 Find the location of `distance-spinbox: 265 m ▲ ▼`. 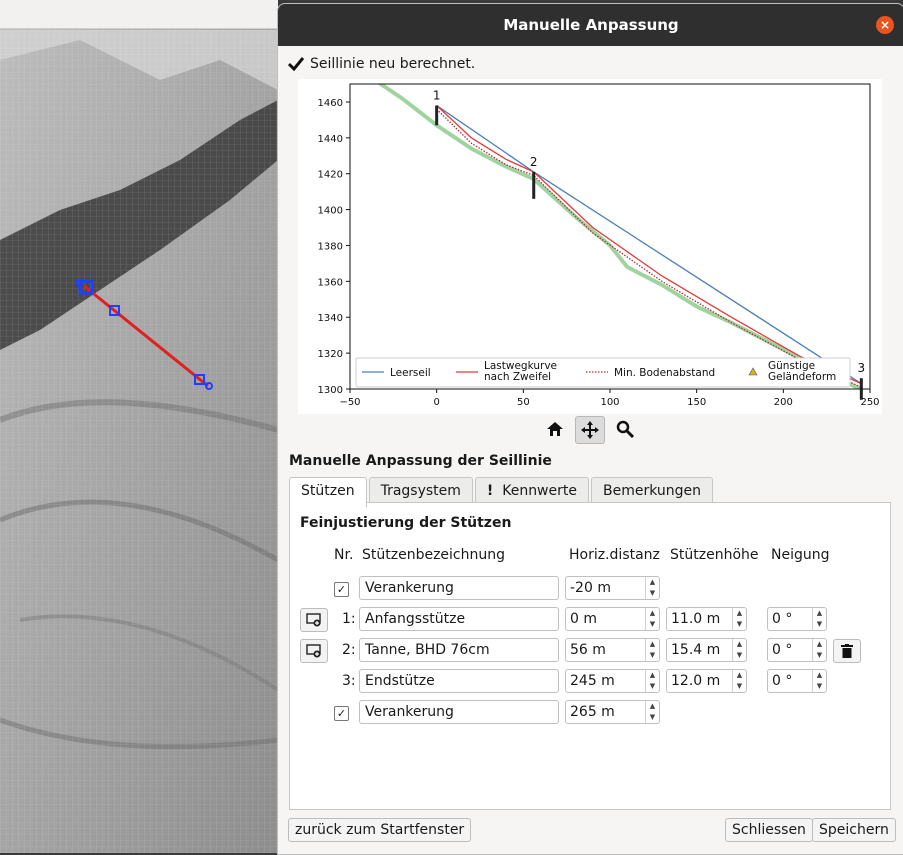

distance-spinbox: 265 m ▲ ▼ is located at coordinates (612, 712).